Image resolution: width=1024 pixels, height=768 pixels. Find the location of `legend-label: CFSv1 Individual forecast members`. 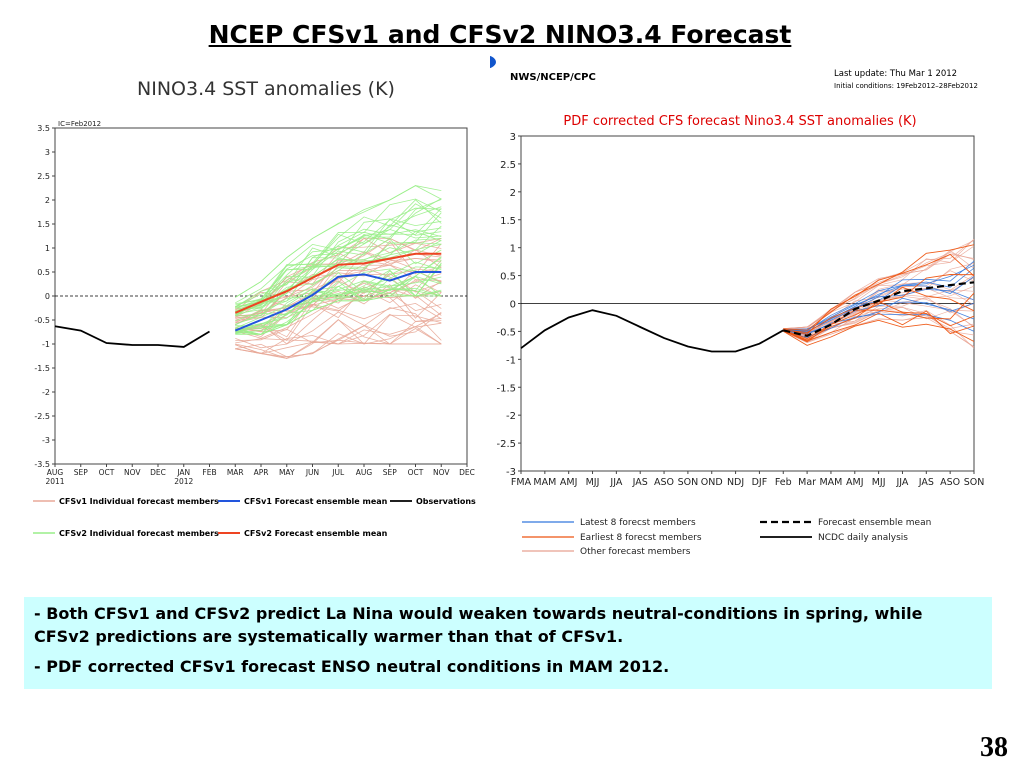

legend-label: CFSv1 Individual forecast members is located at coordinates (139, 501).